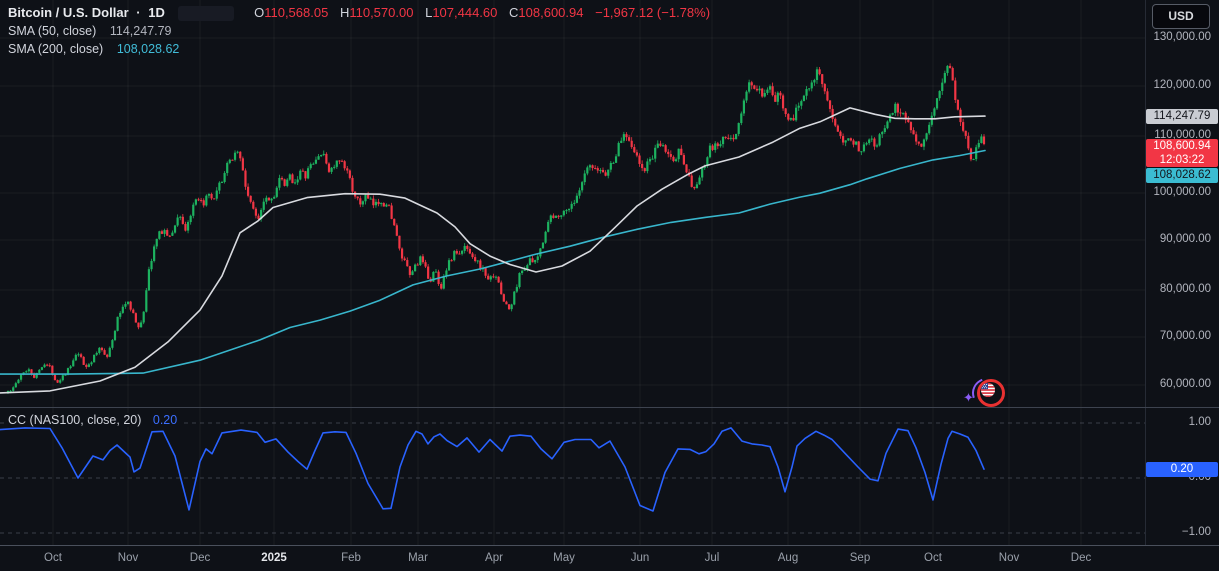  Describe the element at coordinates (1185, 239) in the screenshot. I see `price-axis-label: 90,000.00` at that location.